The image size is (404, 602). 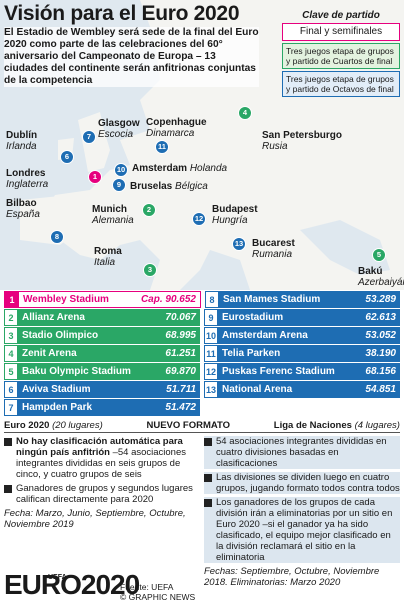 I want to click on city-name: Glasgow, so click(x=119, y=123).